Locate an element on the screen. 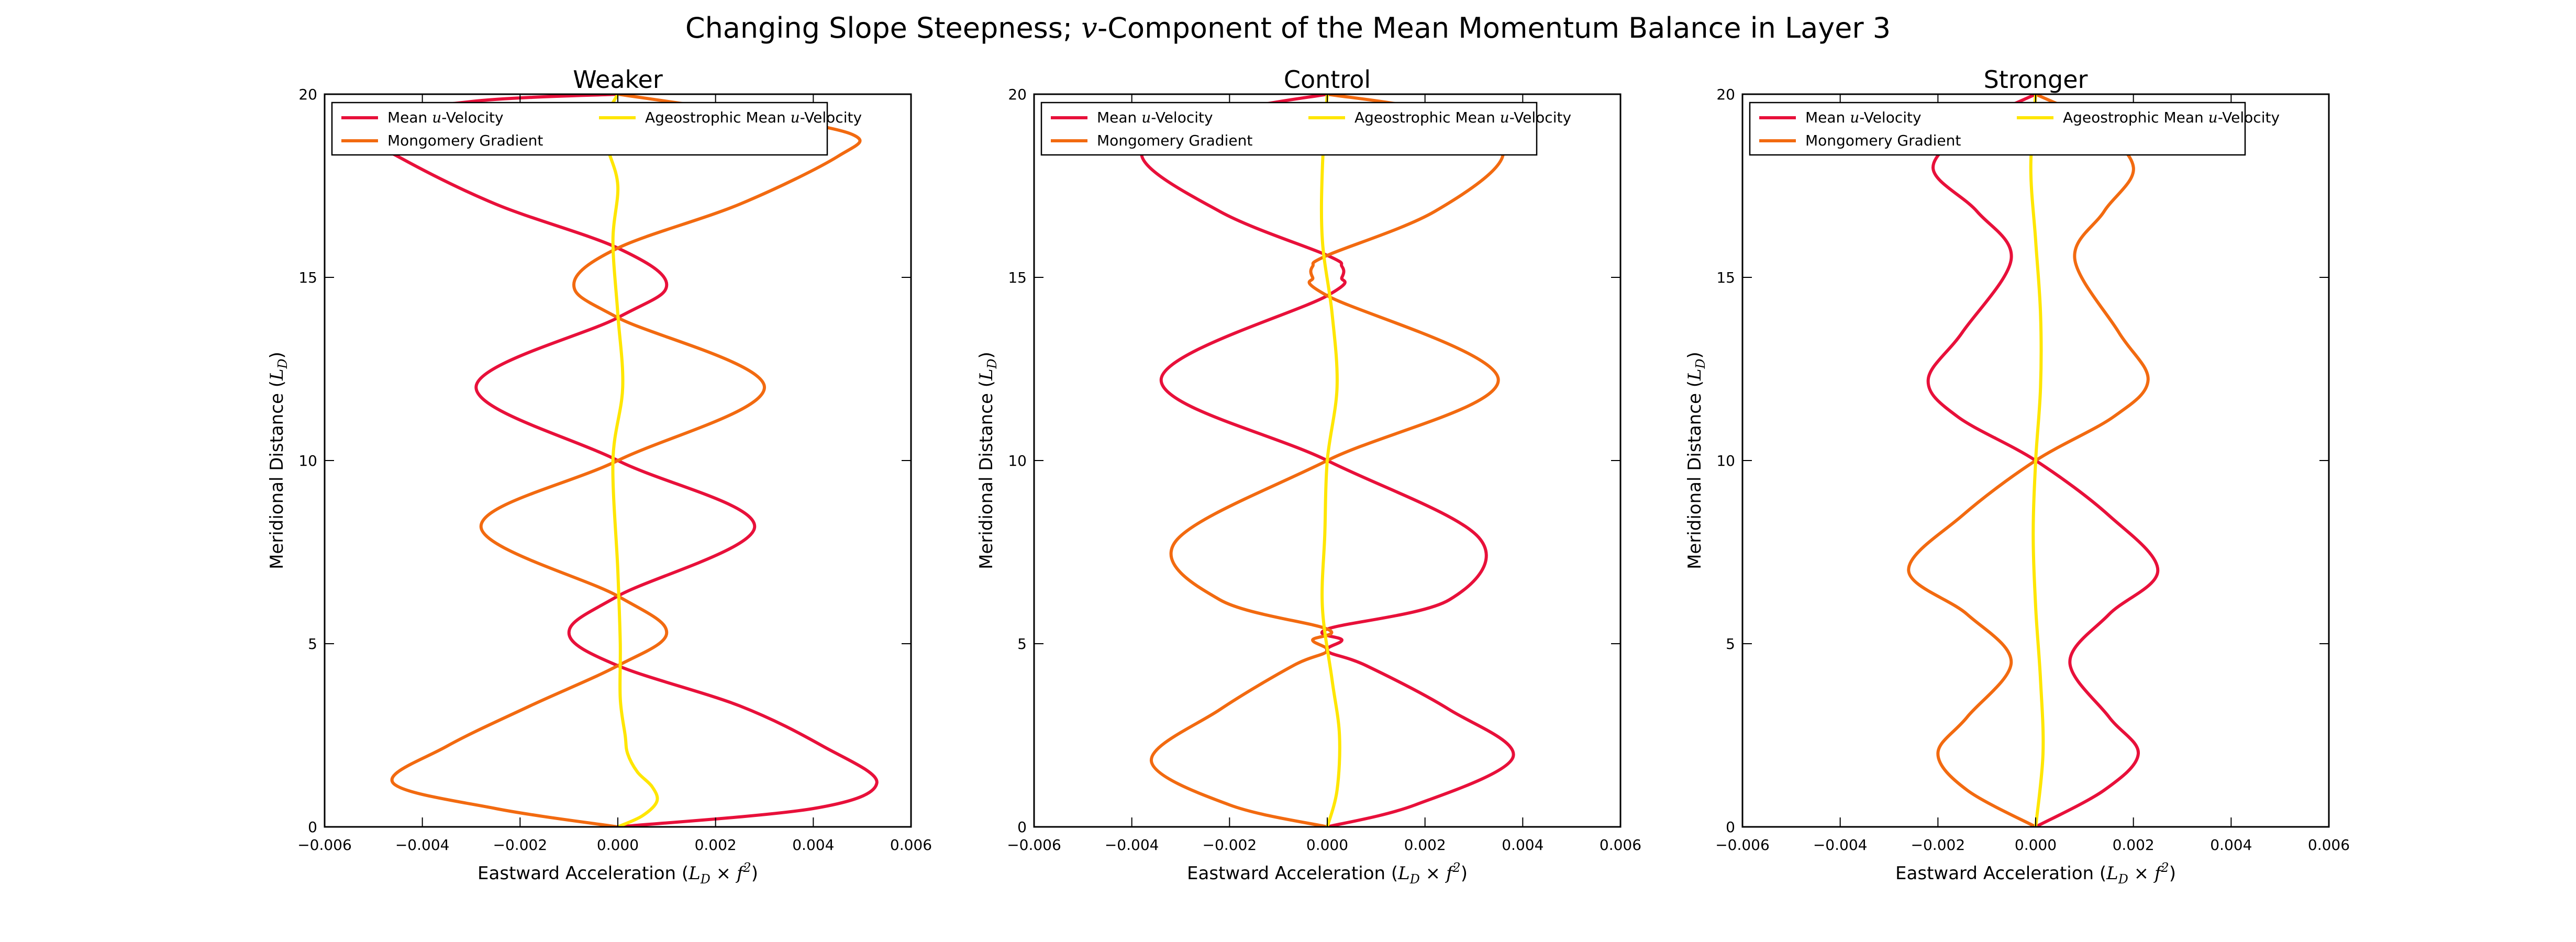 The width and height of the screenshot is (2576, 942). panel-title: Control is located at coordinates (1328, 79).